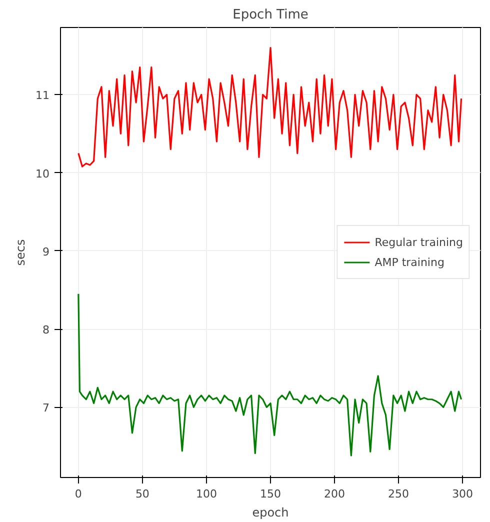  Describe the element at coordinates (270, 513) in the screenshot. I see `x-axis-title: epoch` at that location.